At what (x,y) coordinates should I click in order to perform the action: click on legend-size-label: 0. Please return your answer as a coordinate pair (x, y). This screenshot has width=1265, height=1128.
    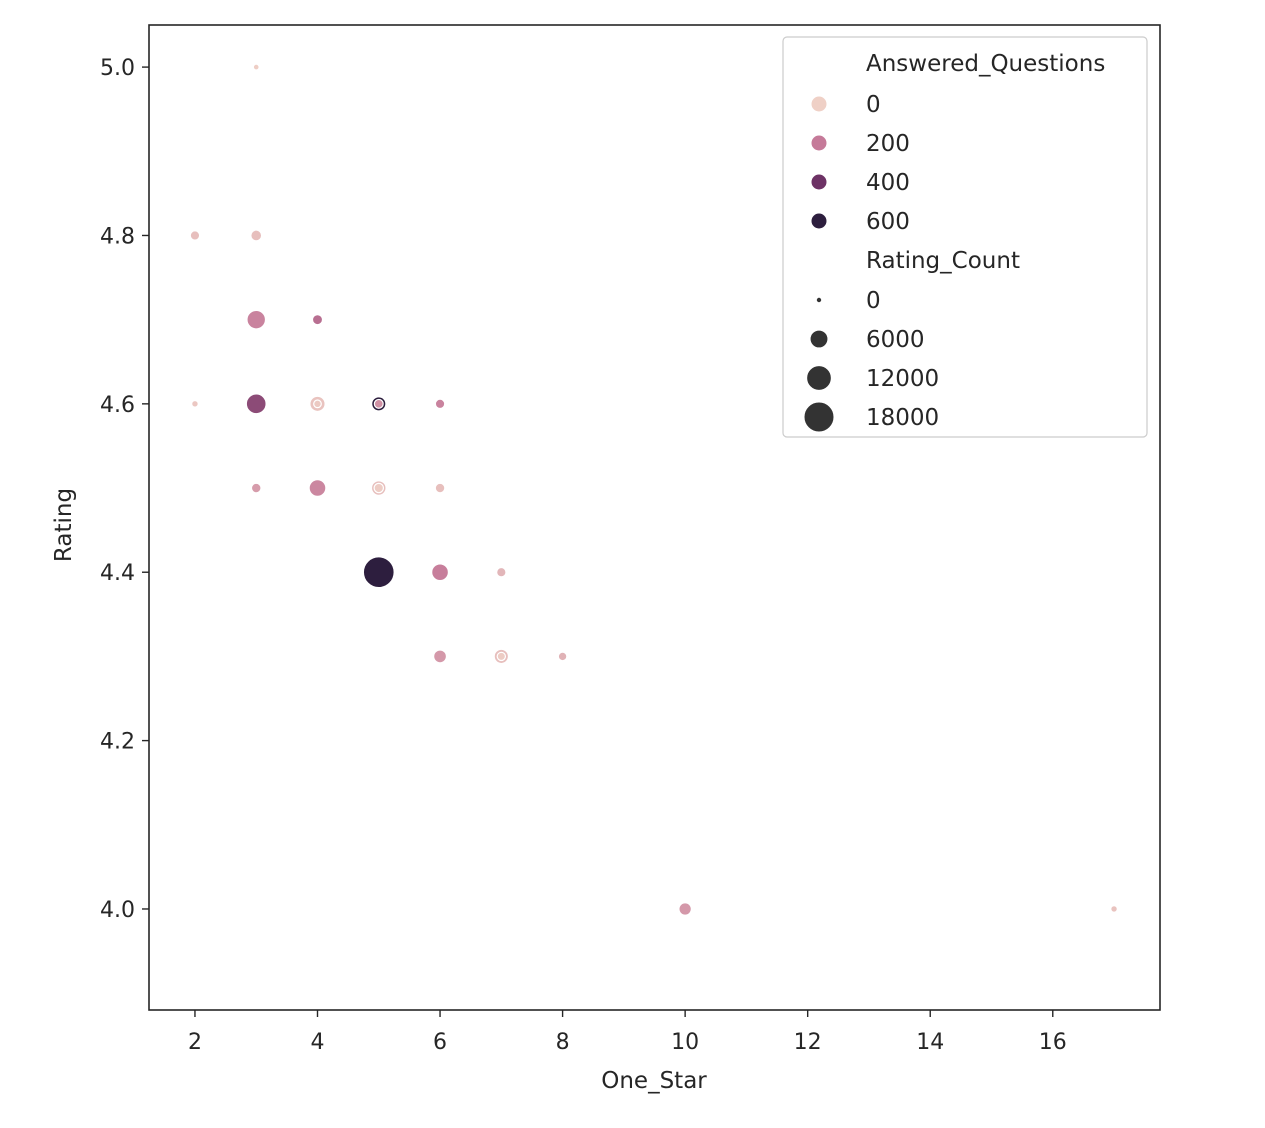
    Looking at the image, I should click on (873, 301).